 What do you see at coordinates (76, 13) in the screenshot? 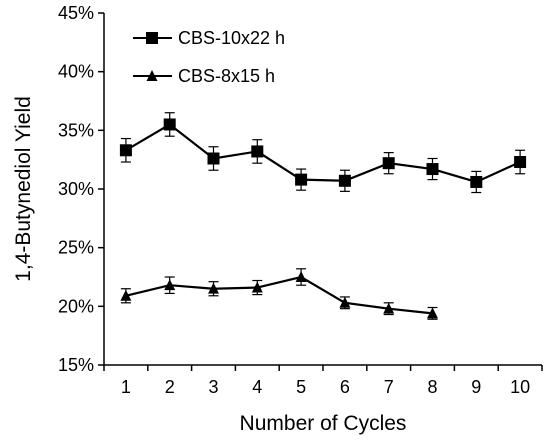
I see `y-tick-label: 45%` at bounding box center [76, 13].